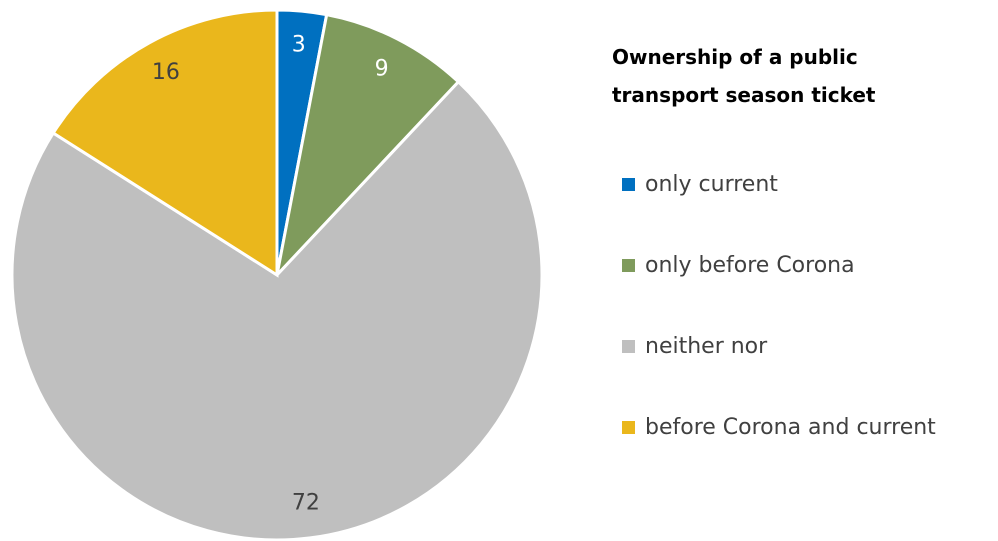  Describe the element at coordinates (706, 346) in the screenshot. I see `legend-label: neither nor` at that location.